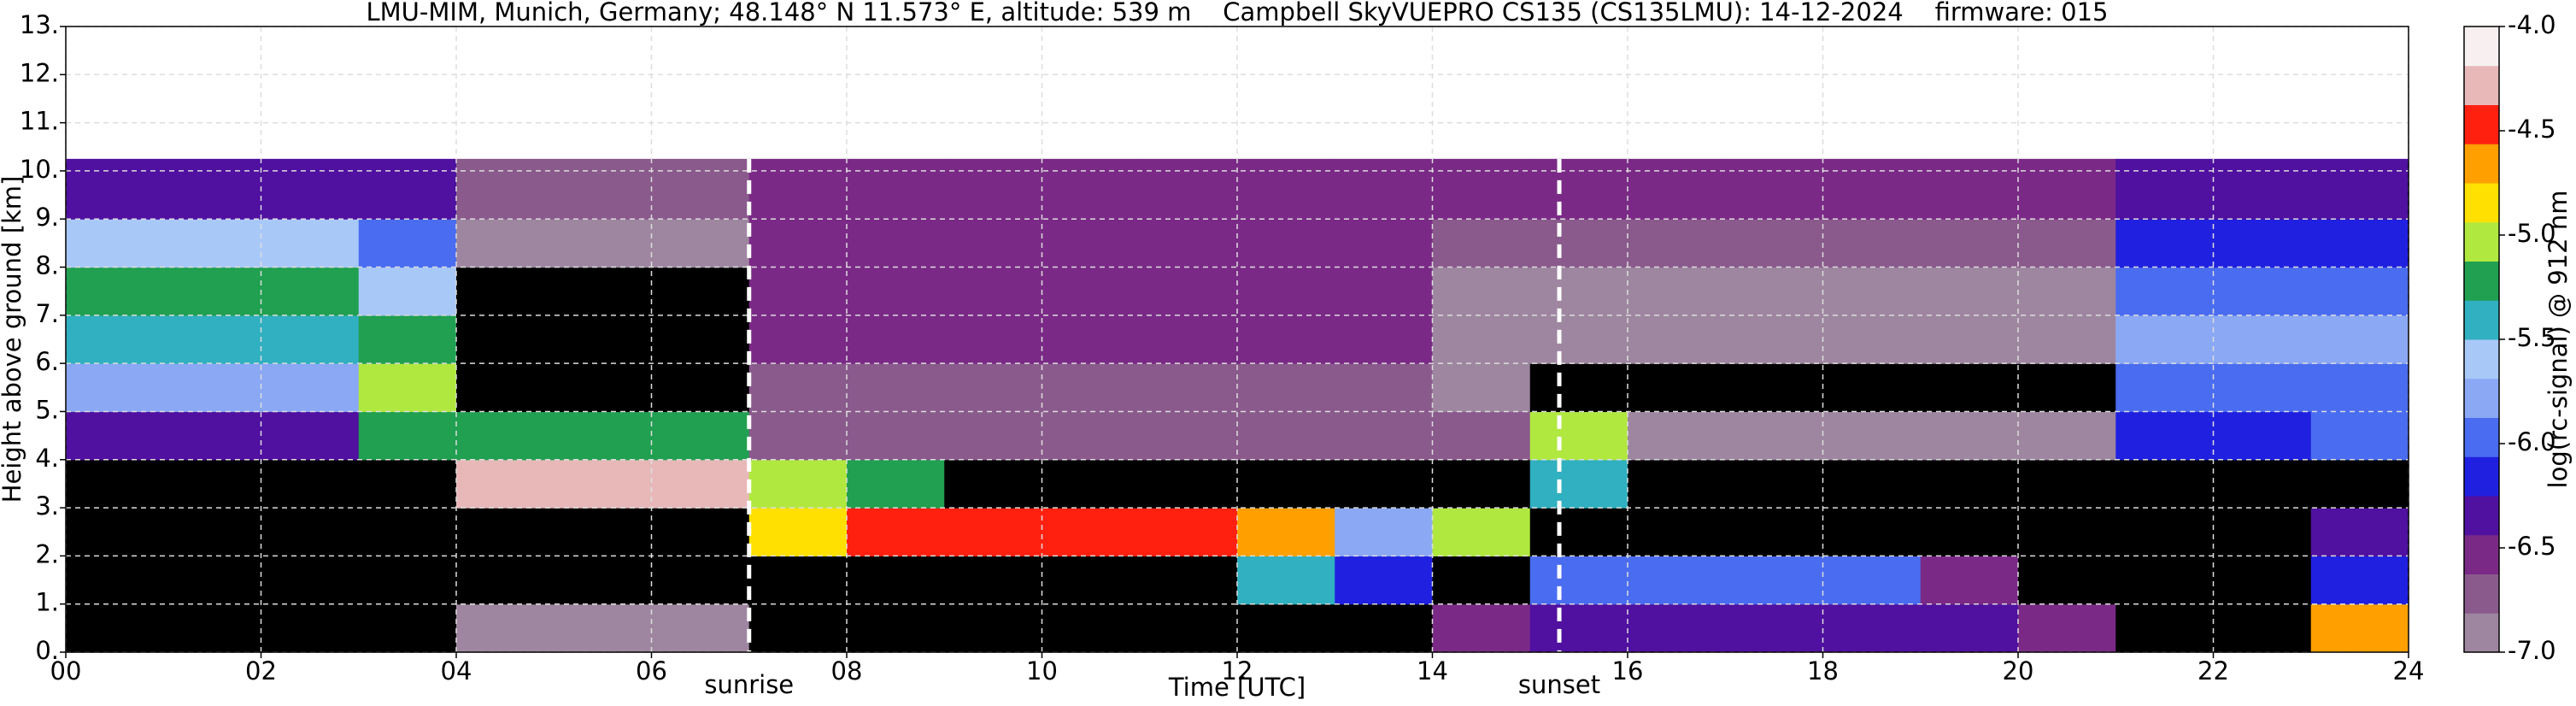  What do you see at coordinates (2532, 337) in the screenshot?
I see `colorbar-tick-label: -5.5` at bounding box center [2532, 337].